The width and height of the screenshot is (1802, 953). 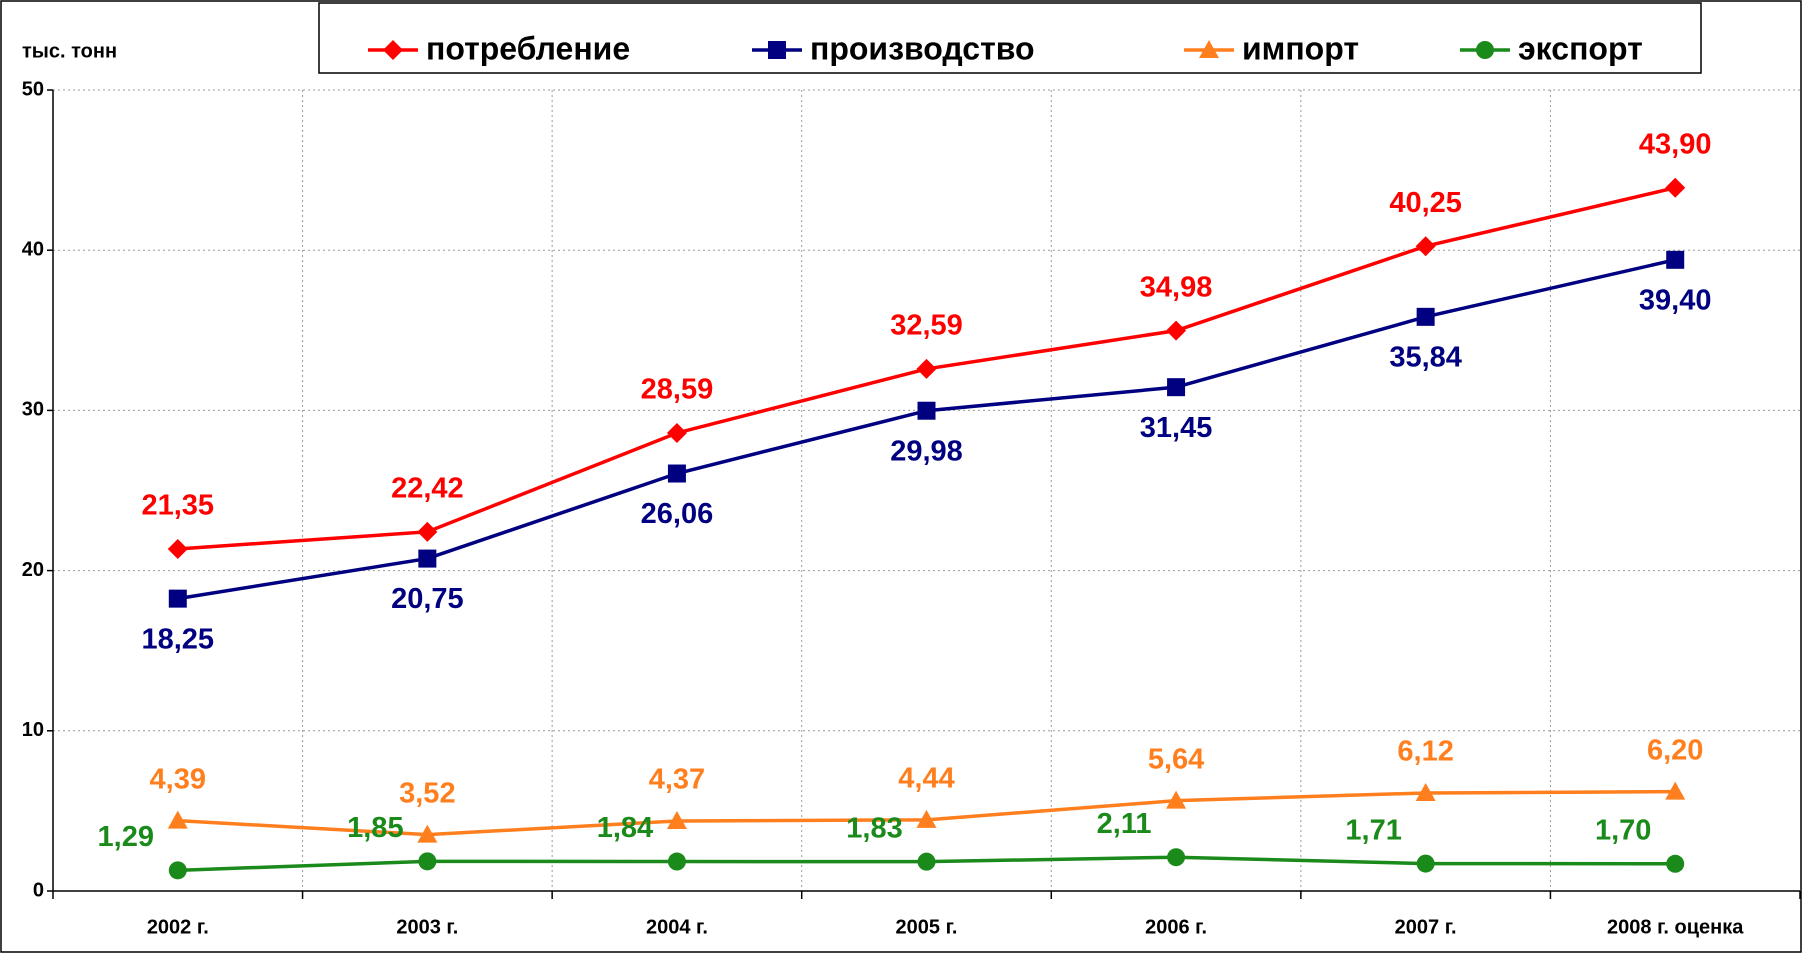 What do you see at coordinates (1176, 927) in the screenshot?
I see `x-tick-label: 2006 г.` at bounding box center [1176, 927].